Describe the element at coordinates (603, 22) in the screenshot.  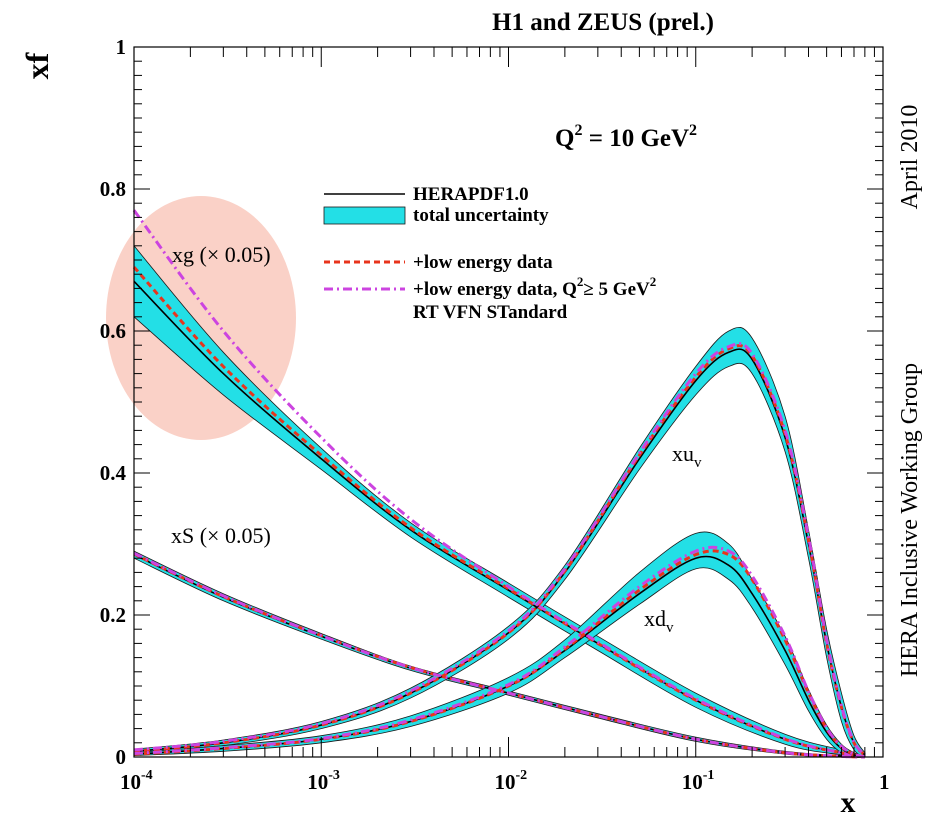
I see `chart-title: H1 and ZEUS (prel.)` at that location.